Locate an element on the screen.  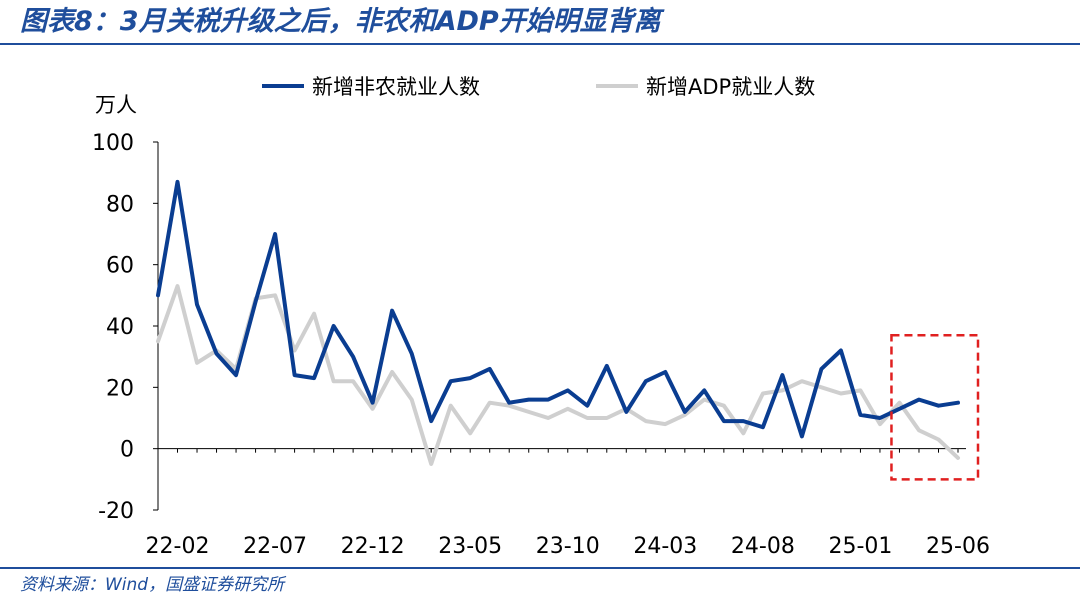
source-note: 资料来源：Wind，国盛证券研究所 is located at coordinates (152, 585).